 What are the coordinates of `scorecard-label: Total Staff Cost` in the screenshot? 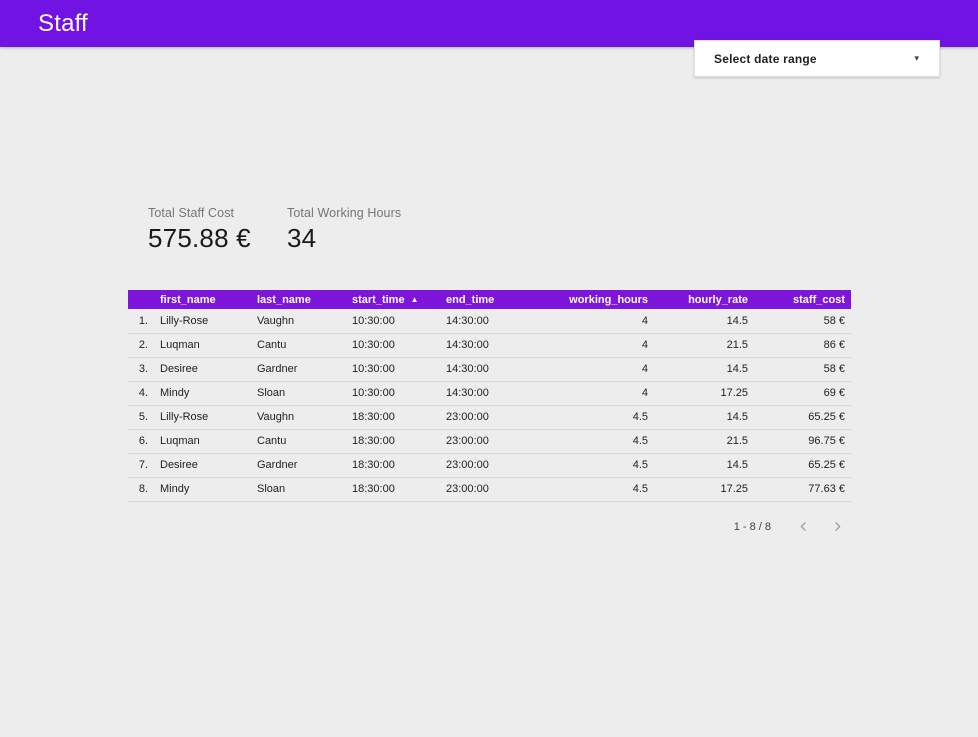 It's located at (191, 213).